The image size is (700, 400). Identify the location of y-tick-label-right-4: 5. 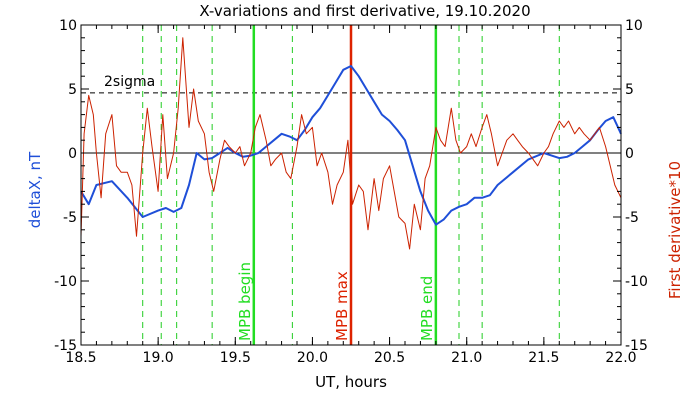
(629, 90).